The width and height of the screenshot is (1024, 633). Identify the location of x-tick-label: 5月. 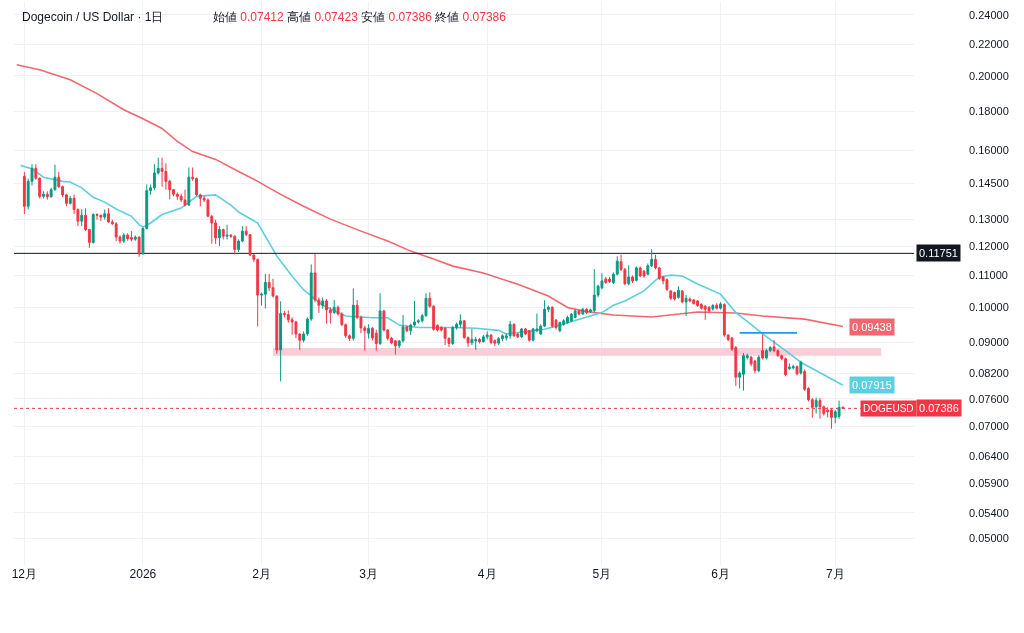
(602, 574).